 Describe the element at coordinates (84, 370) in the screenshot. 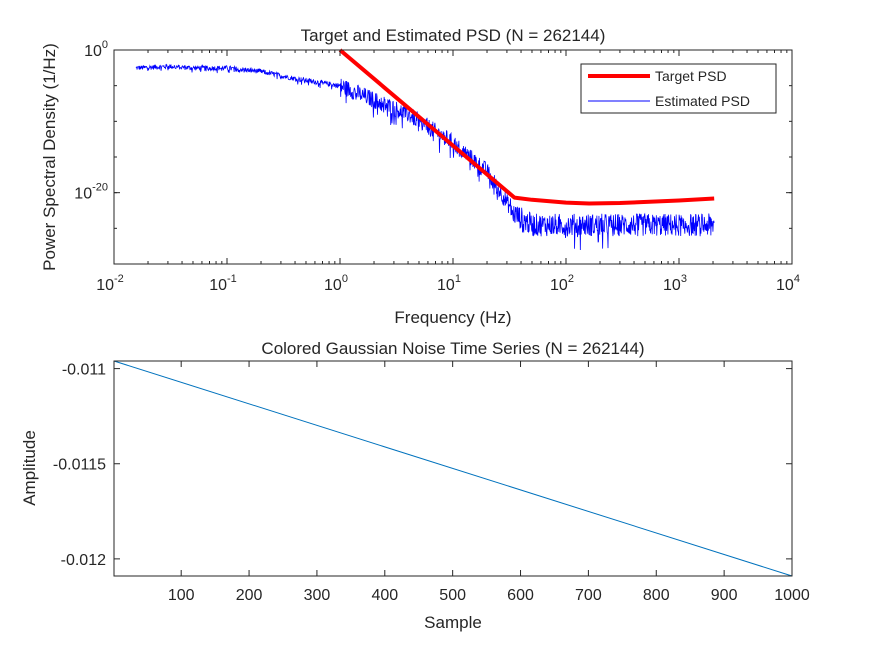

I see `ts-ytick-label: -0.011` at that location.